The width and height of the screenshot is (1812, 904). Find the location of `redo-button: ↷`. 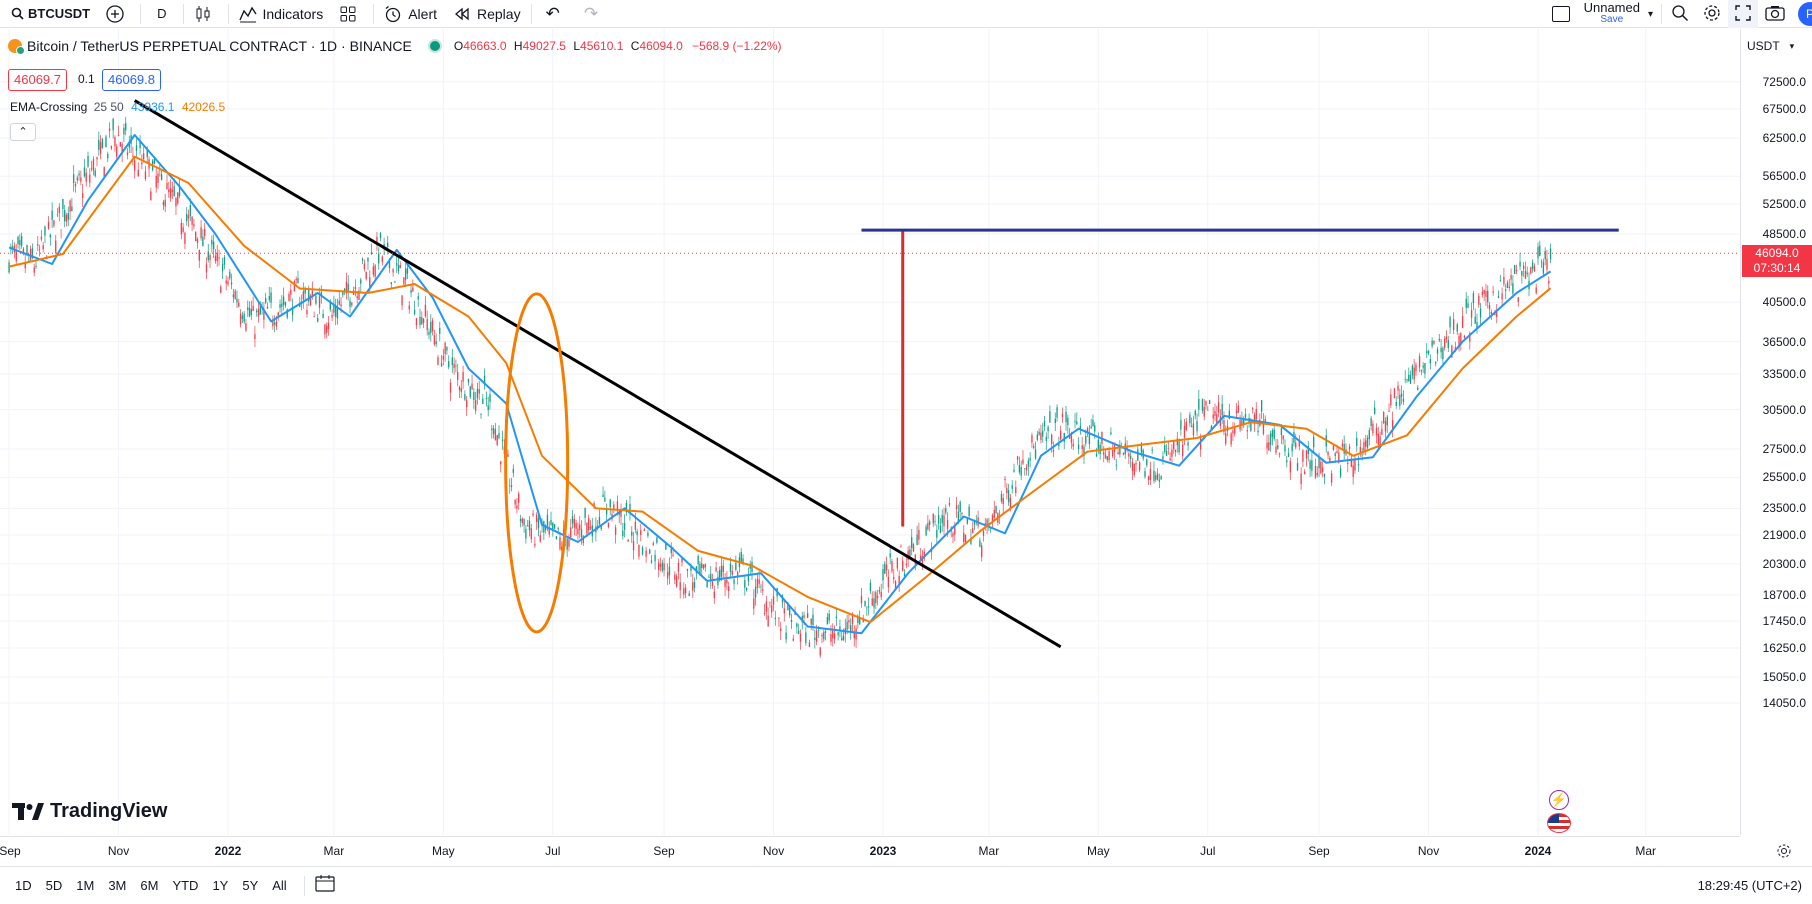

redo-button: ↷ is located at coordinates (591, 14).